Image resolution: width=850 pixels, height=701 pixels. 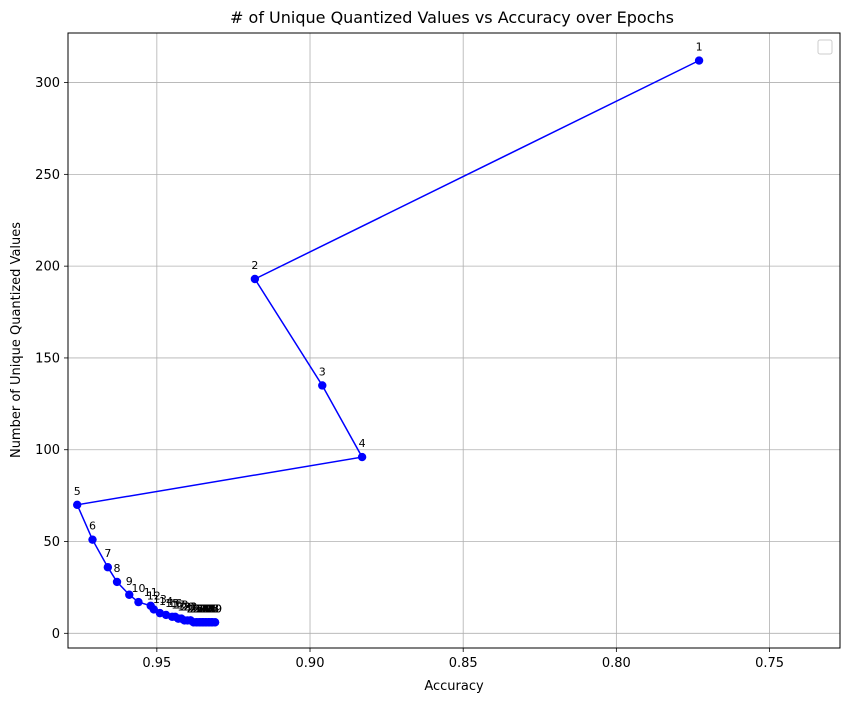 I want to click on epoch-label: 44, so click(x=209, y=608).